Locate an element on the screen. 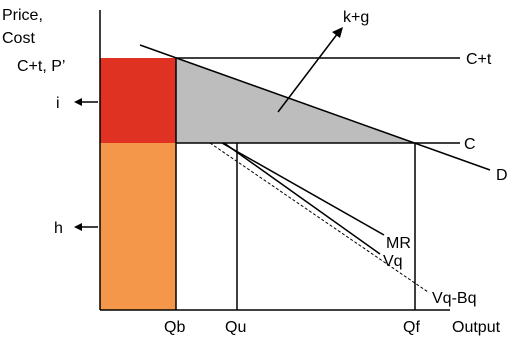  c-label: C is located at coordinates (470, 144).